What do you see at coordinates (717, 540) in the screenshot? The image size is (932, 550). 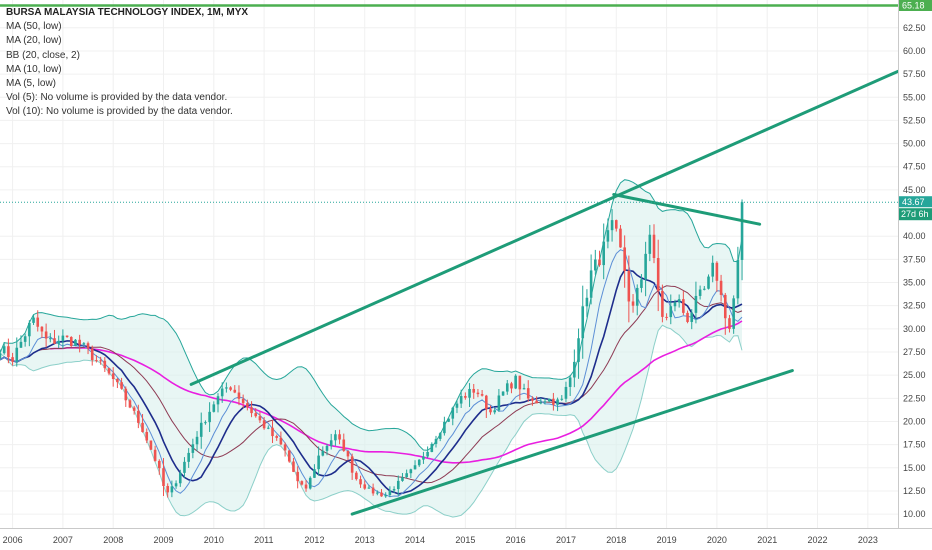 I see `time-tick-label: 2020` at bounding box center [717, 540].